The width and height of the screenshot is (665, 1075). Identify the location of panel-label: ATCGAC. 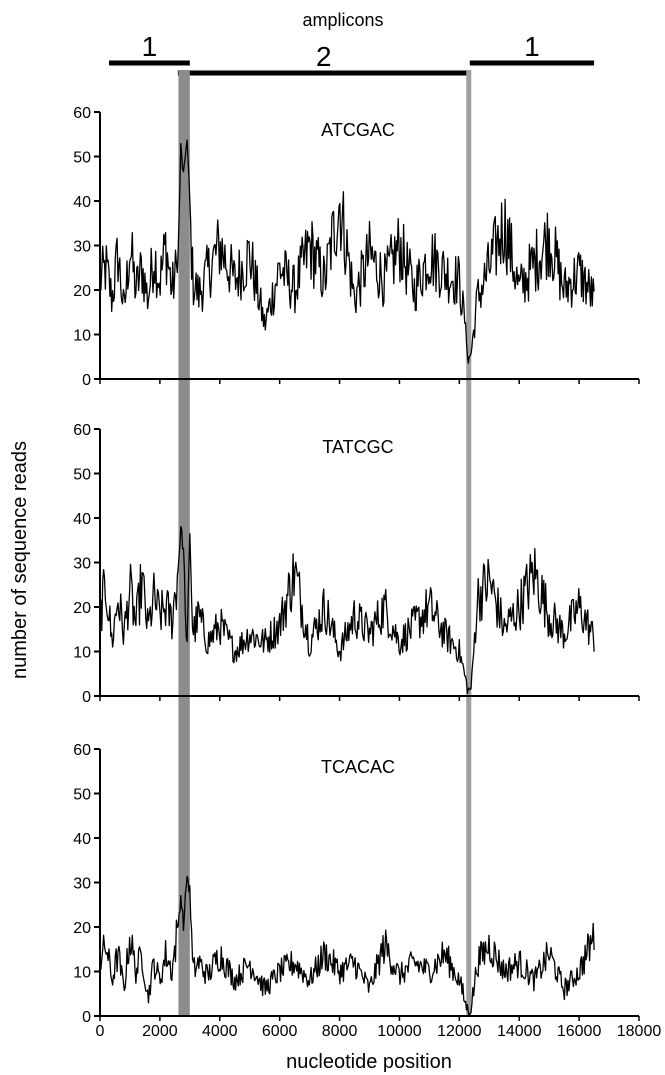
(358, 130).